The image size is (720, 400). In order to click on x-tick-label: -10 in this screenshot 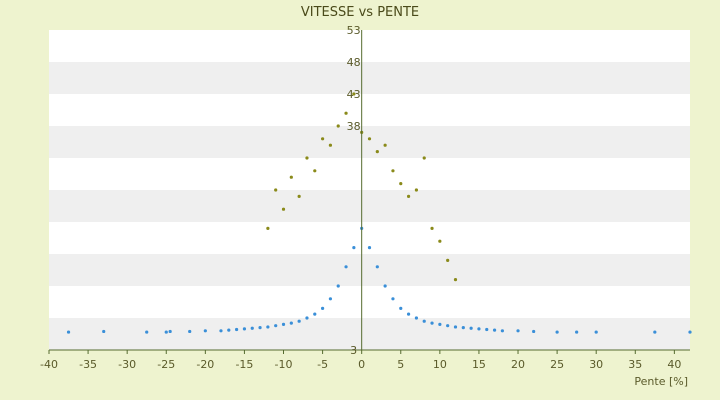, I will do `click(284, 364)`.